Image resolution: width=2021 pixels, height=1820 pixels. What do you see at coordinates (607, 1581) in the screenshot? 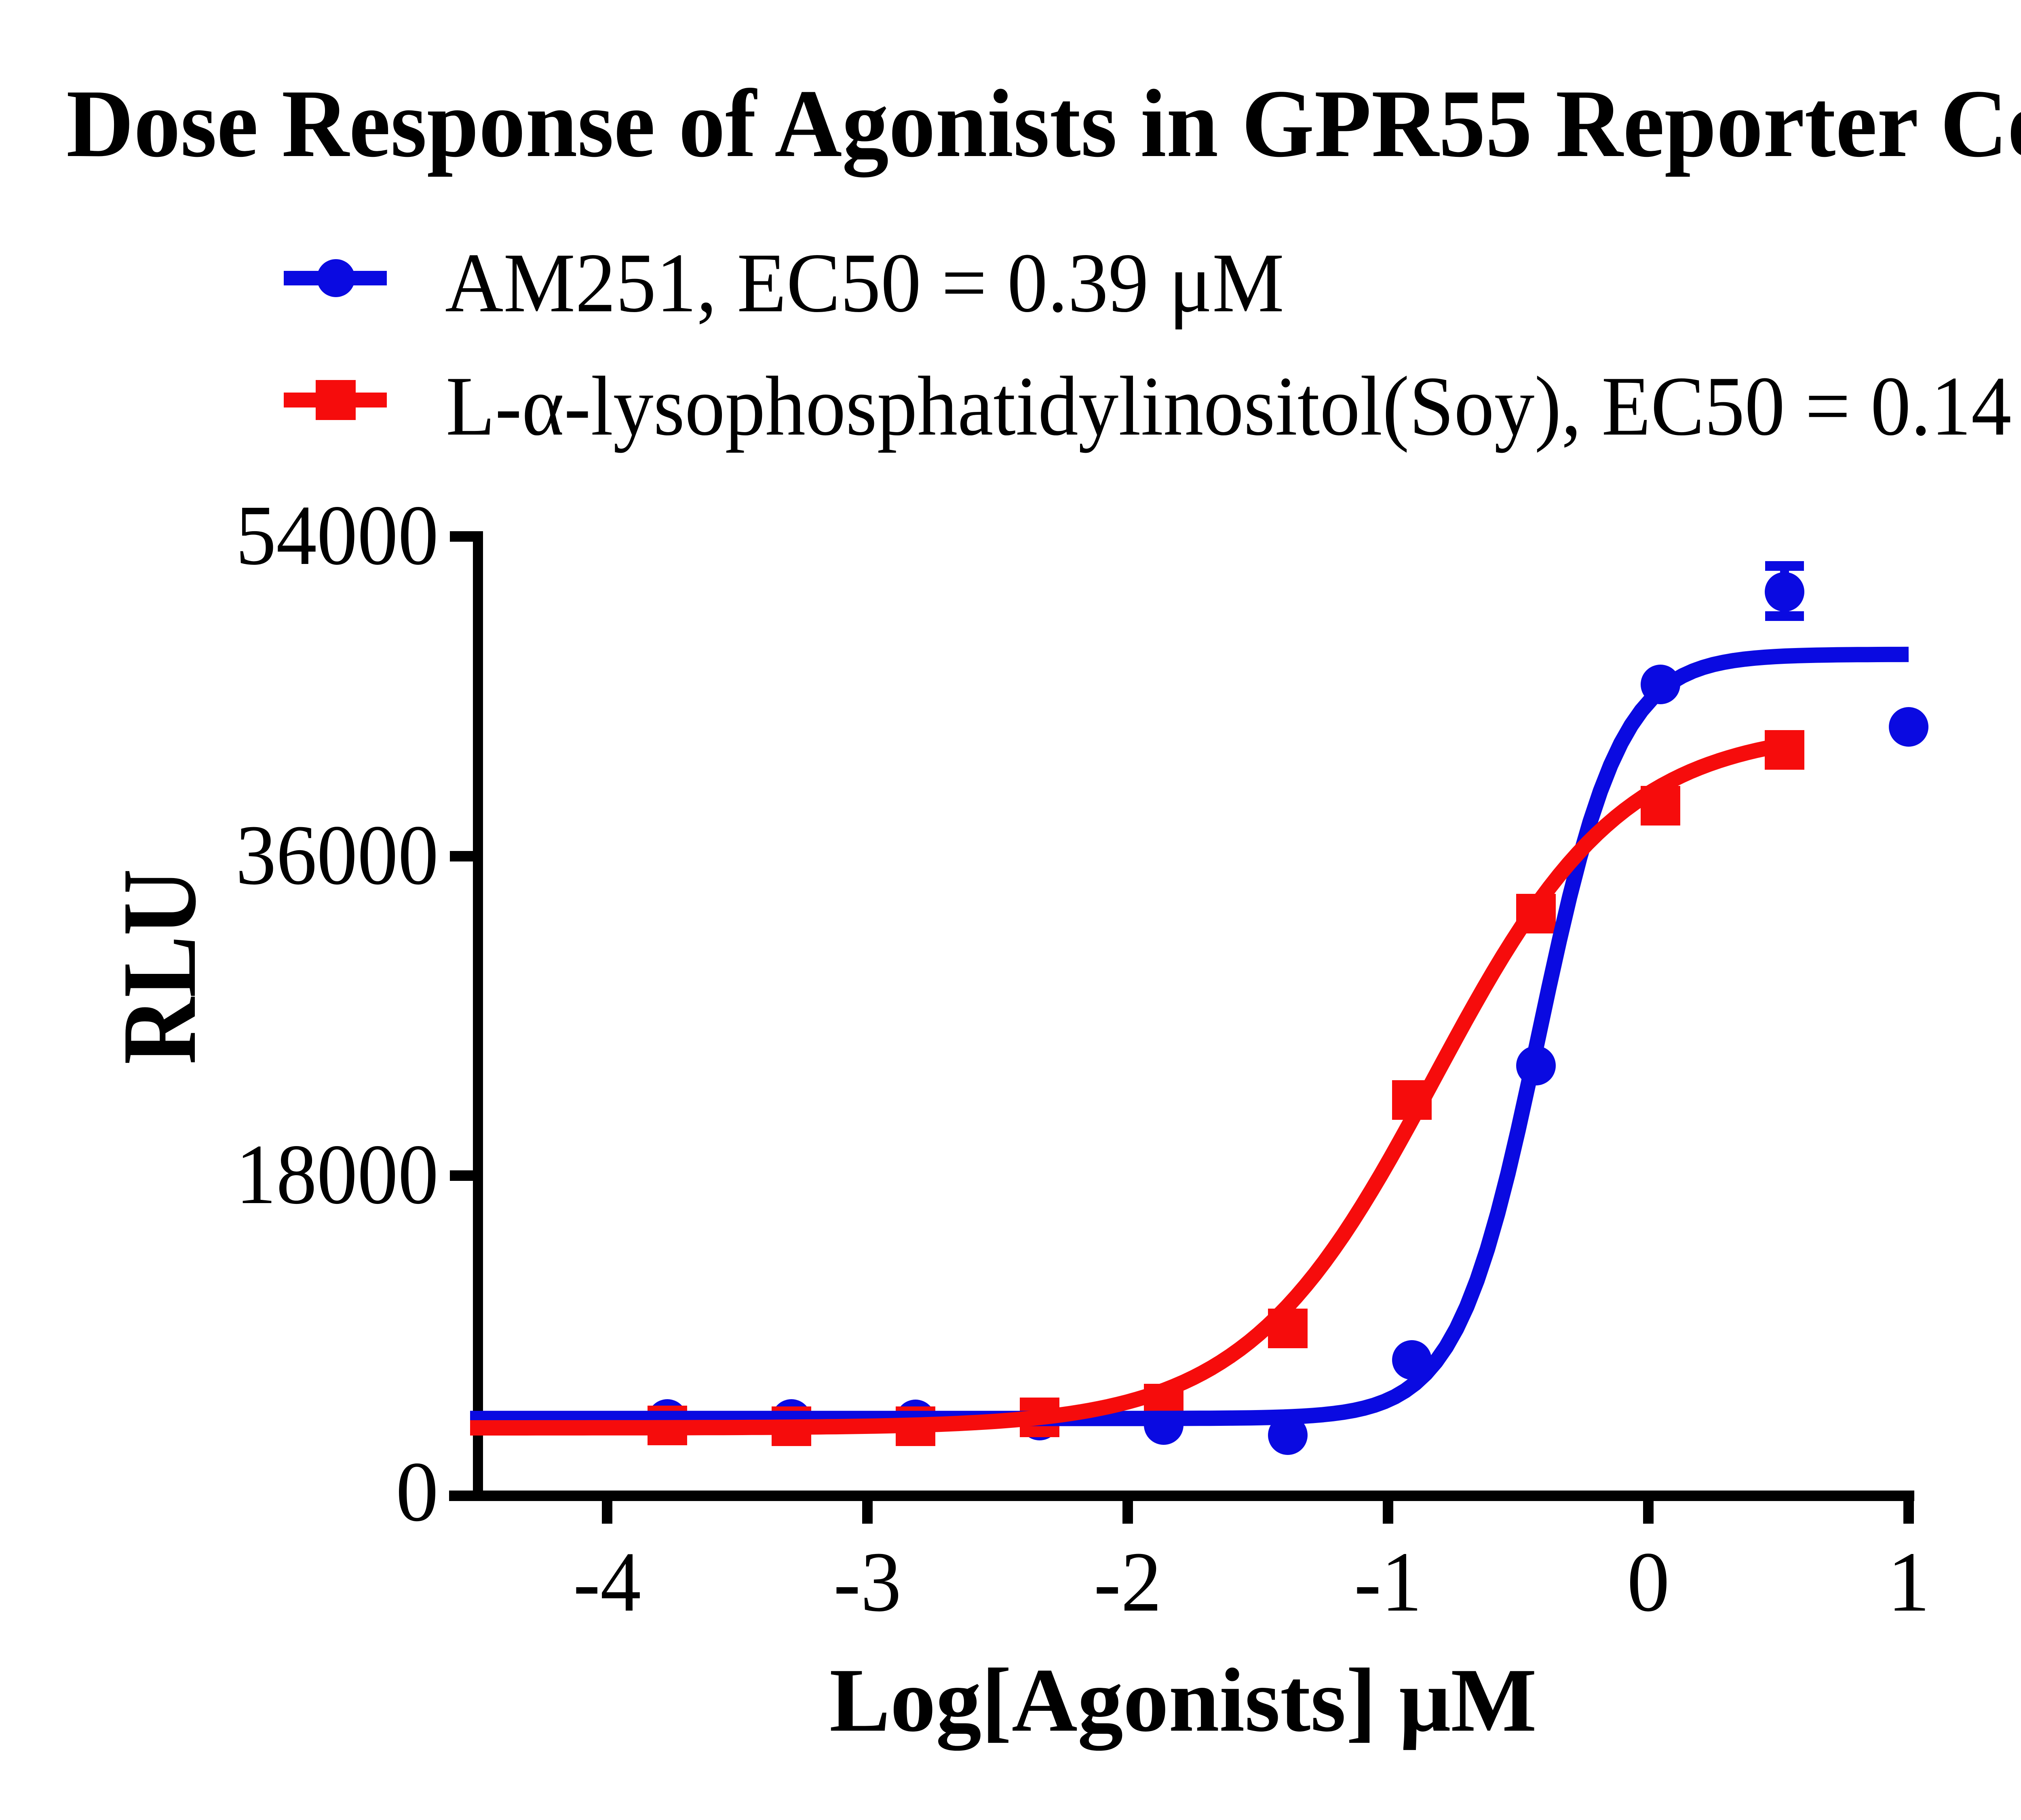
I see `svg-text: -4` at bounding box center [607, 1581].